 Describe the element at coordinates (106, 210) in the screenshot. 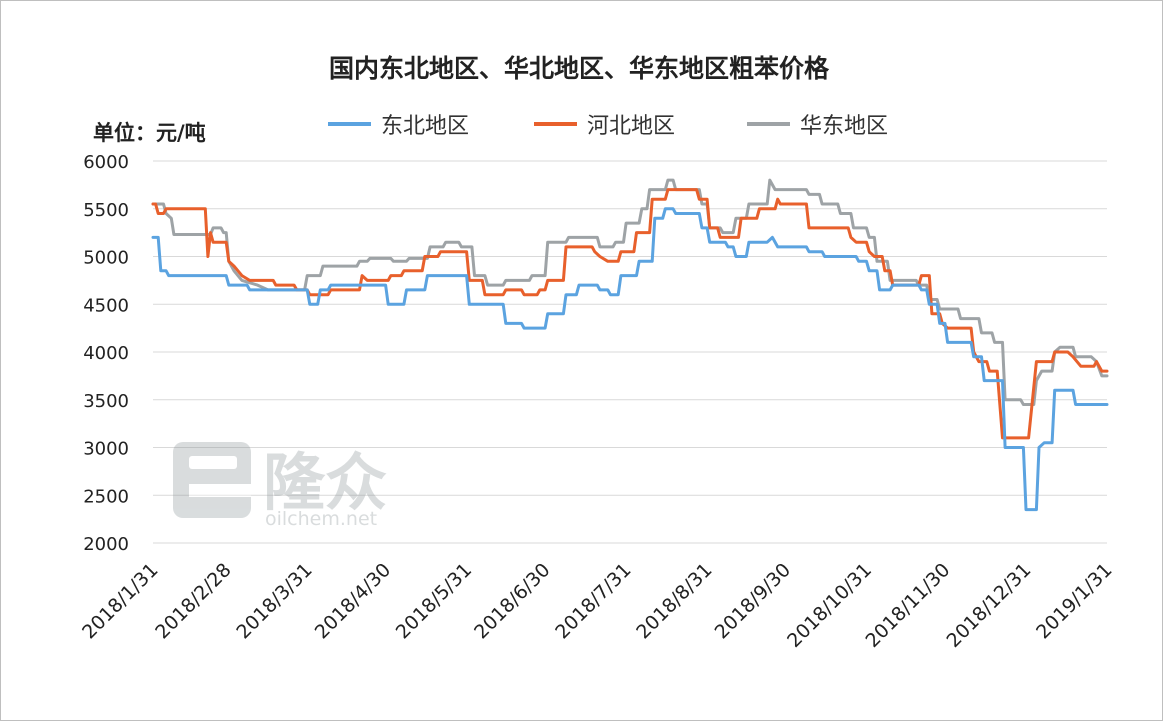

I see `y-tick-label: 5500` at that location.